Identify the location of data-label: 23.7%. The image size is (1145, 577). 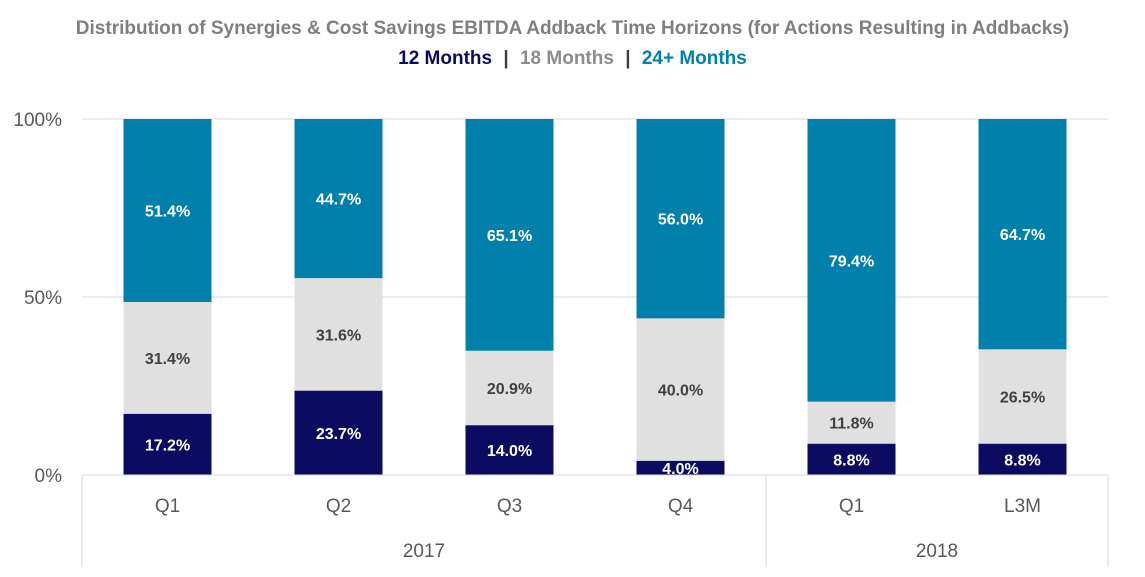
(338, 434).